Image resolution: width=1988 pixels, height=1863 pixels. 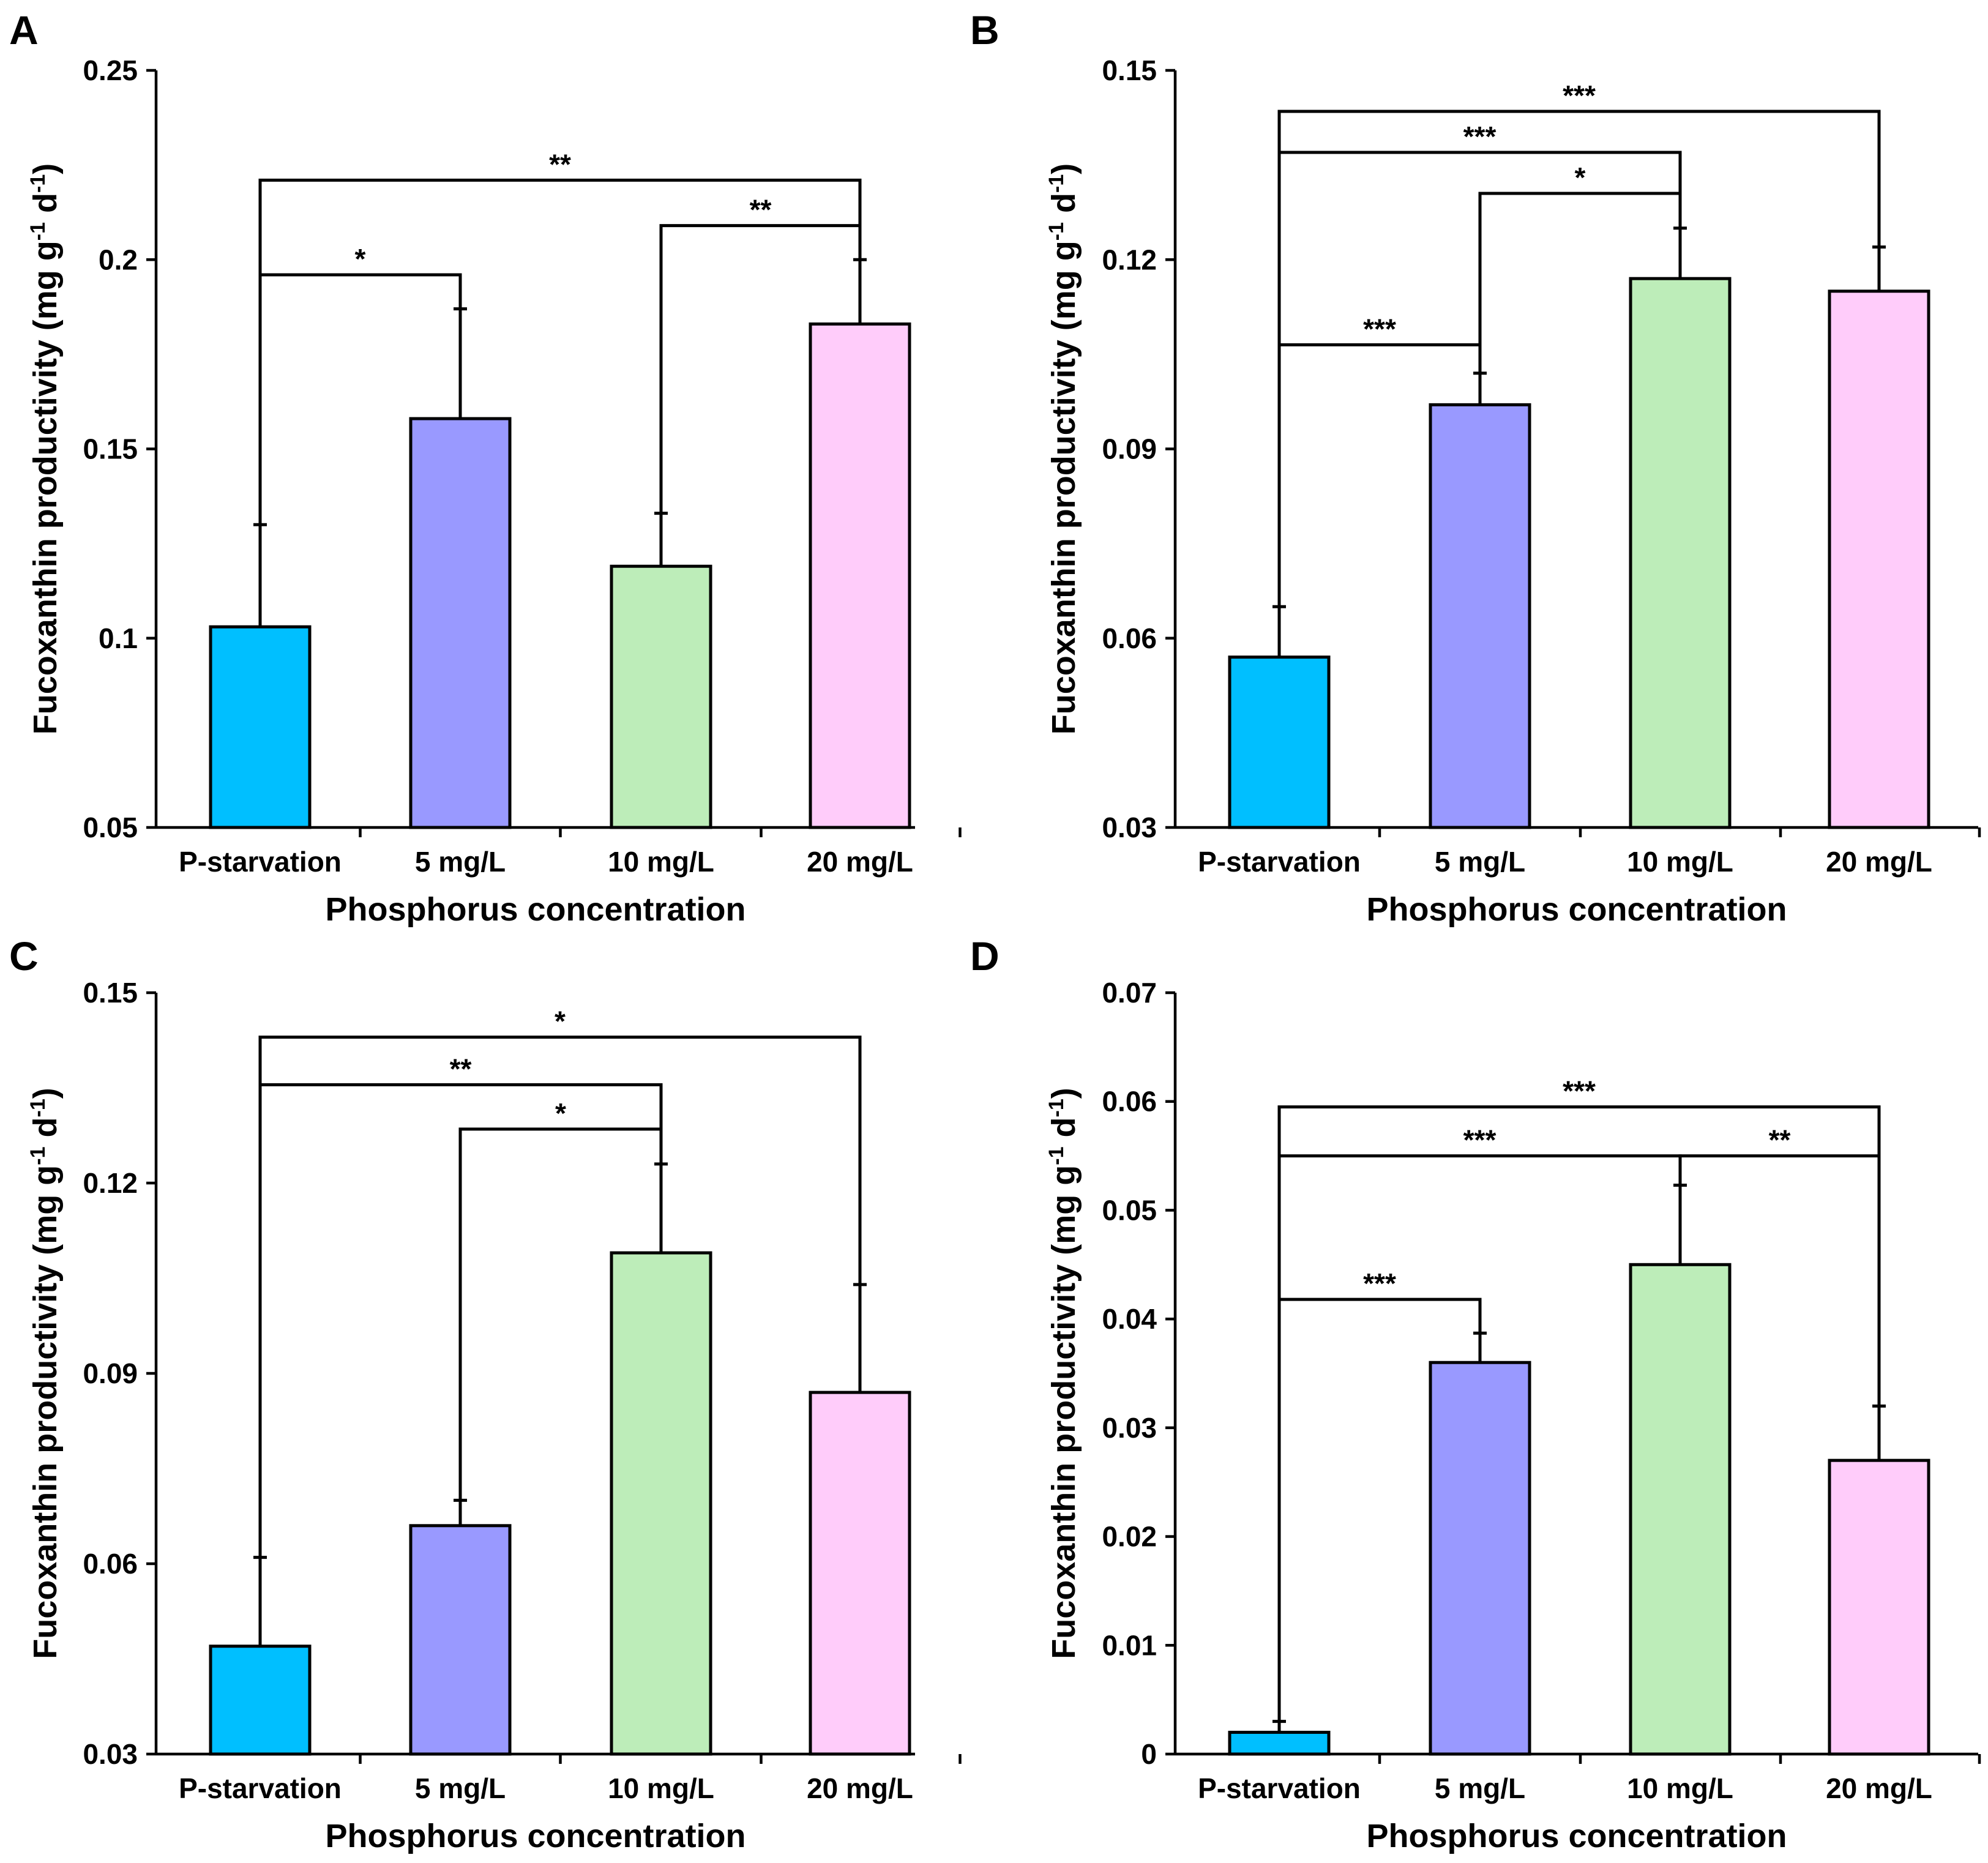 I want to click on y-tick-label: 0.1, so click(x=118, y=638).